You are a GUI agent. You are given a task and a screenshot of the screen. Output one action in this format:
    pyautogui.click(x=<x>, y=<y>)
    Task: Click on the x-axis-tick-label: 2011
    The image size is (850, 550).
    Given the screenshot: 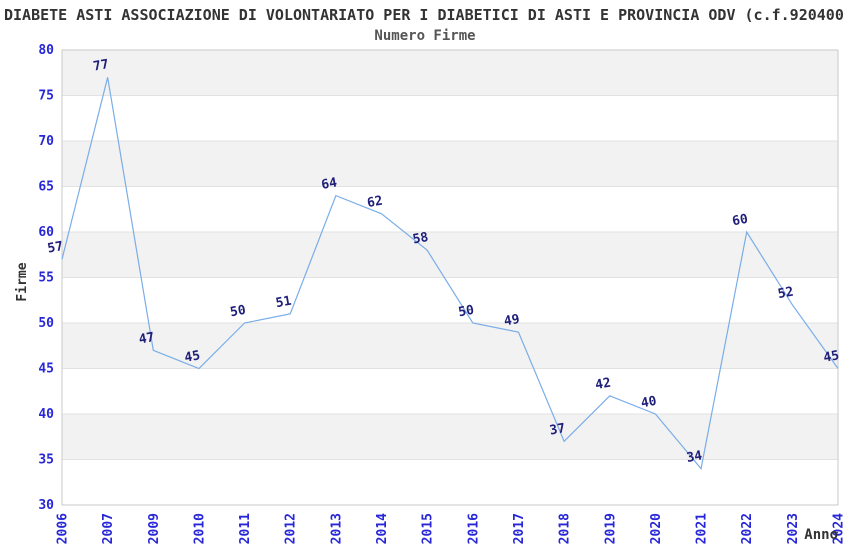 What is the action you would take?
    pyautogui.click(x=245, y=528)
    